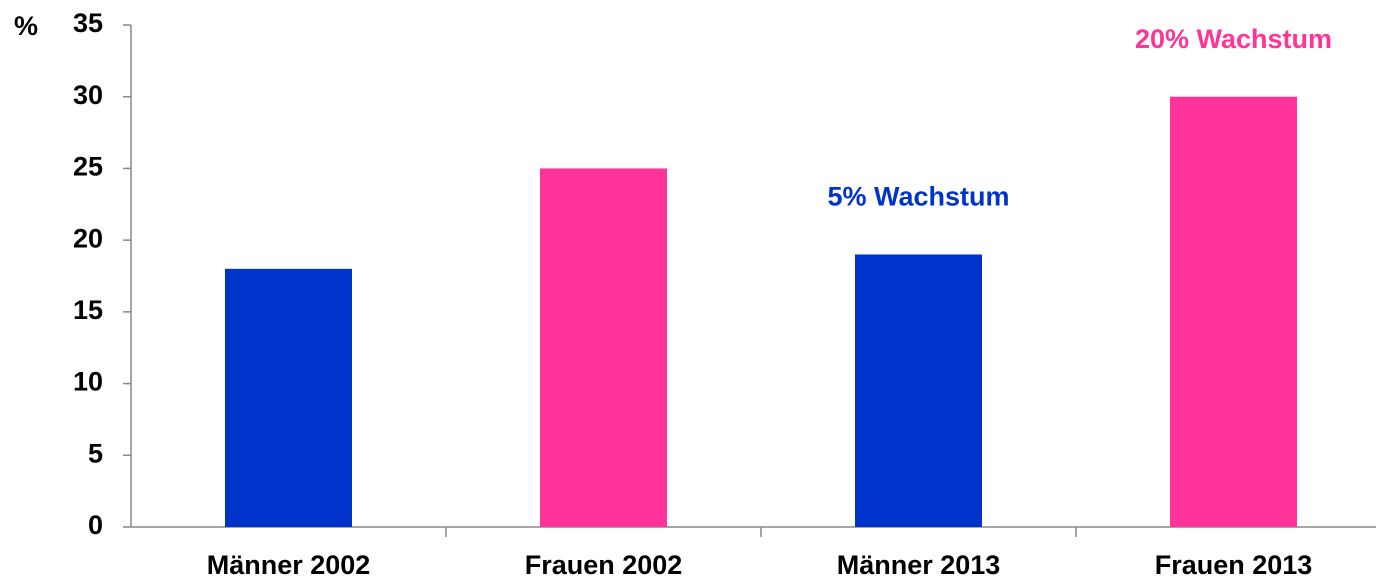 The height and width of the screenshot is (582, 1376). I want to click on annotation: 5% Wachstum, so click(918, 197).